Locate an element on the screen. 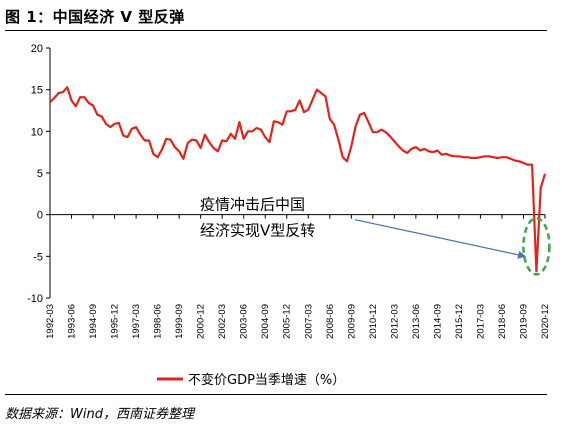 The width and height of the screenshot is (562, 432). highlight-ellipse is located at coordinates (536, 246).